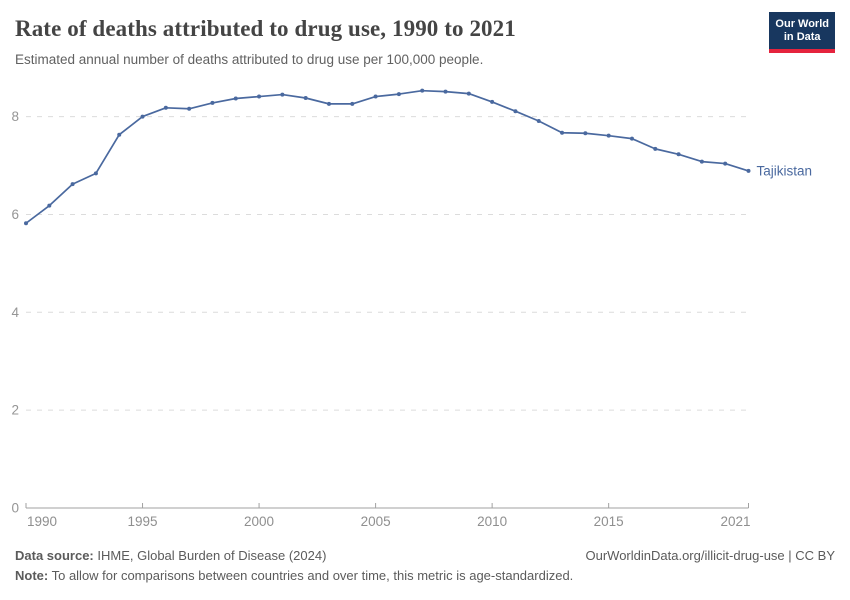 The height and width of the screenshot is (600, 850). I want to click on data-point-2015, so click(608, 135).